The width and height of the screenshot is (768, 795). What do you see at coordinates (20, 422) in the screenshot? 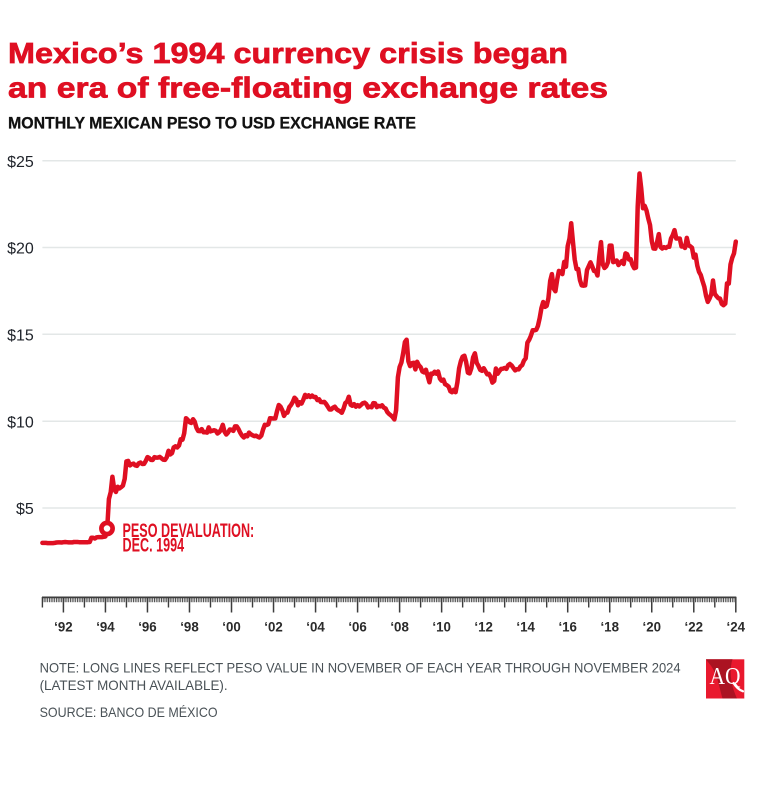
I see `svg-text: $10` at bounding box center [20, 422].